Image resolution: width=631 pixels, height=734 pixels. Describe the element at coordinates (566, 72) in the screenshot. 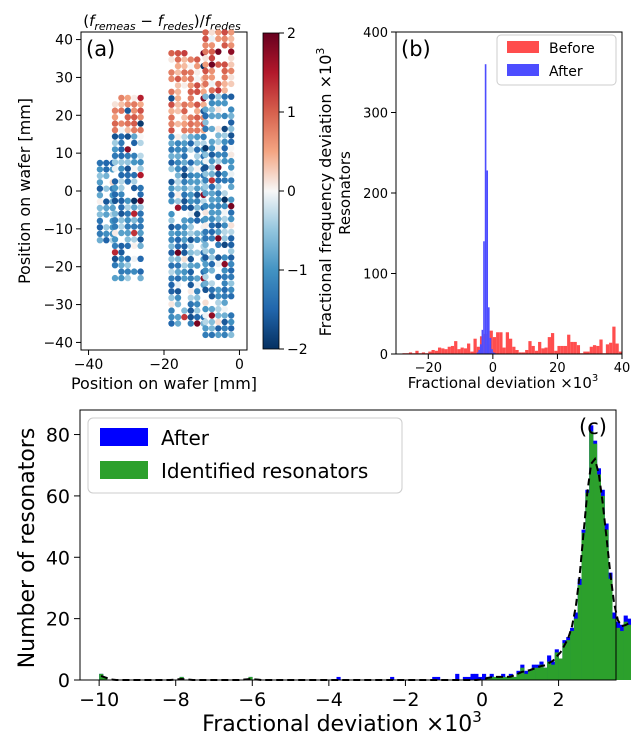

I see `legend-label-after: After` at that location.